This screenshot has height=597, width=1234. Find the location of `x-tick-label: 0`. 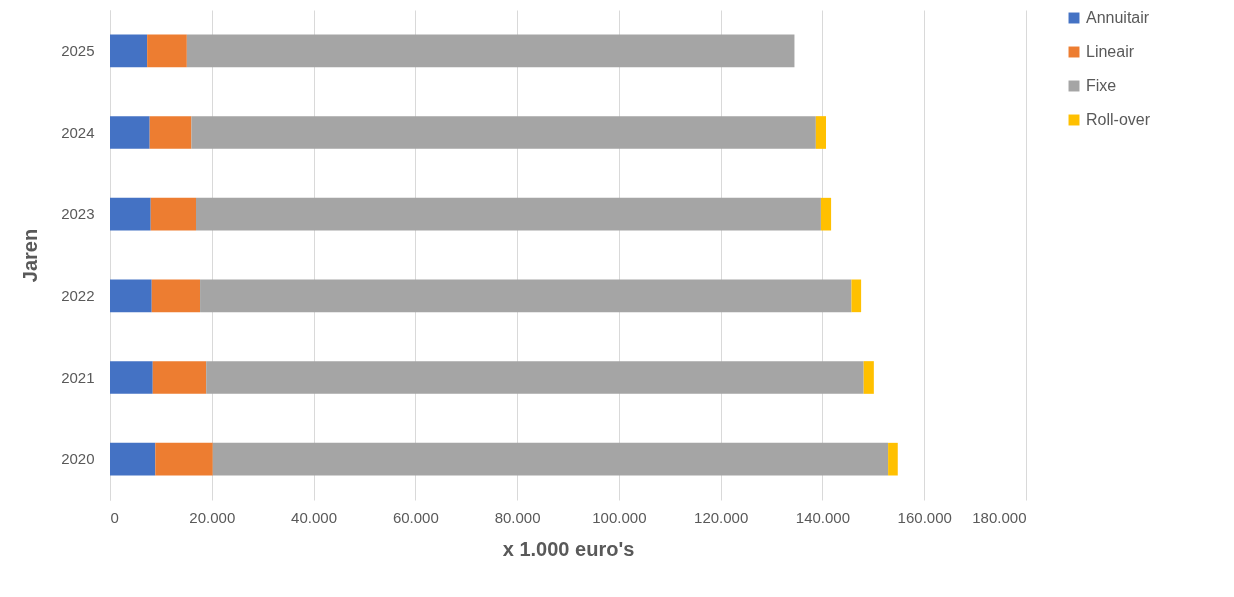

x-tick-label: 0 is located at coordinates (114, 517).